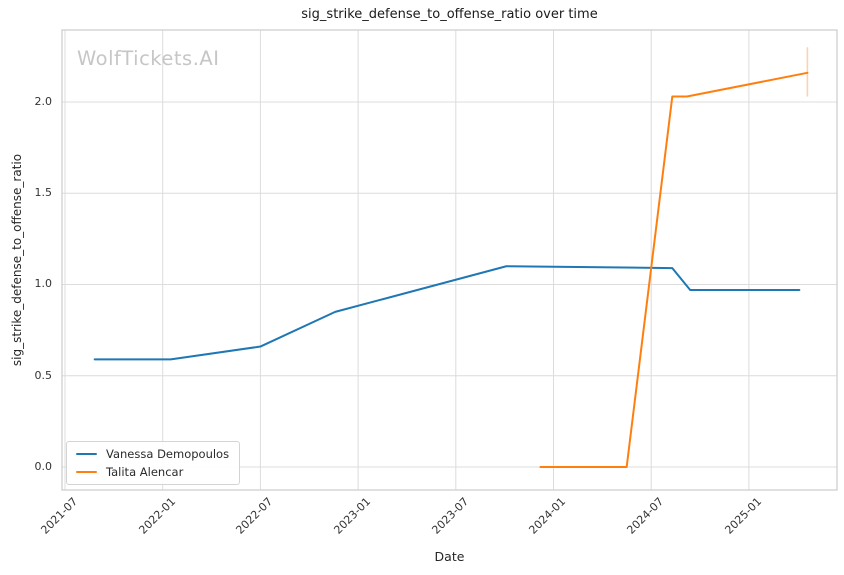 The height and width of the screenshot is (575, 844). Describe the element at coordinates (43, 283) in the screenshot. I see `y-tick-1.0: 1.0` at that location.